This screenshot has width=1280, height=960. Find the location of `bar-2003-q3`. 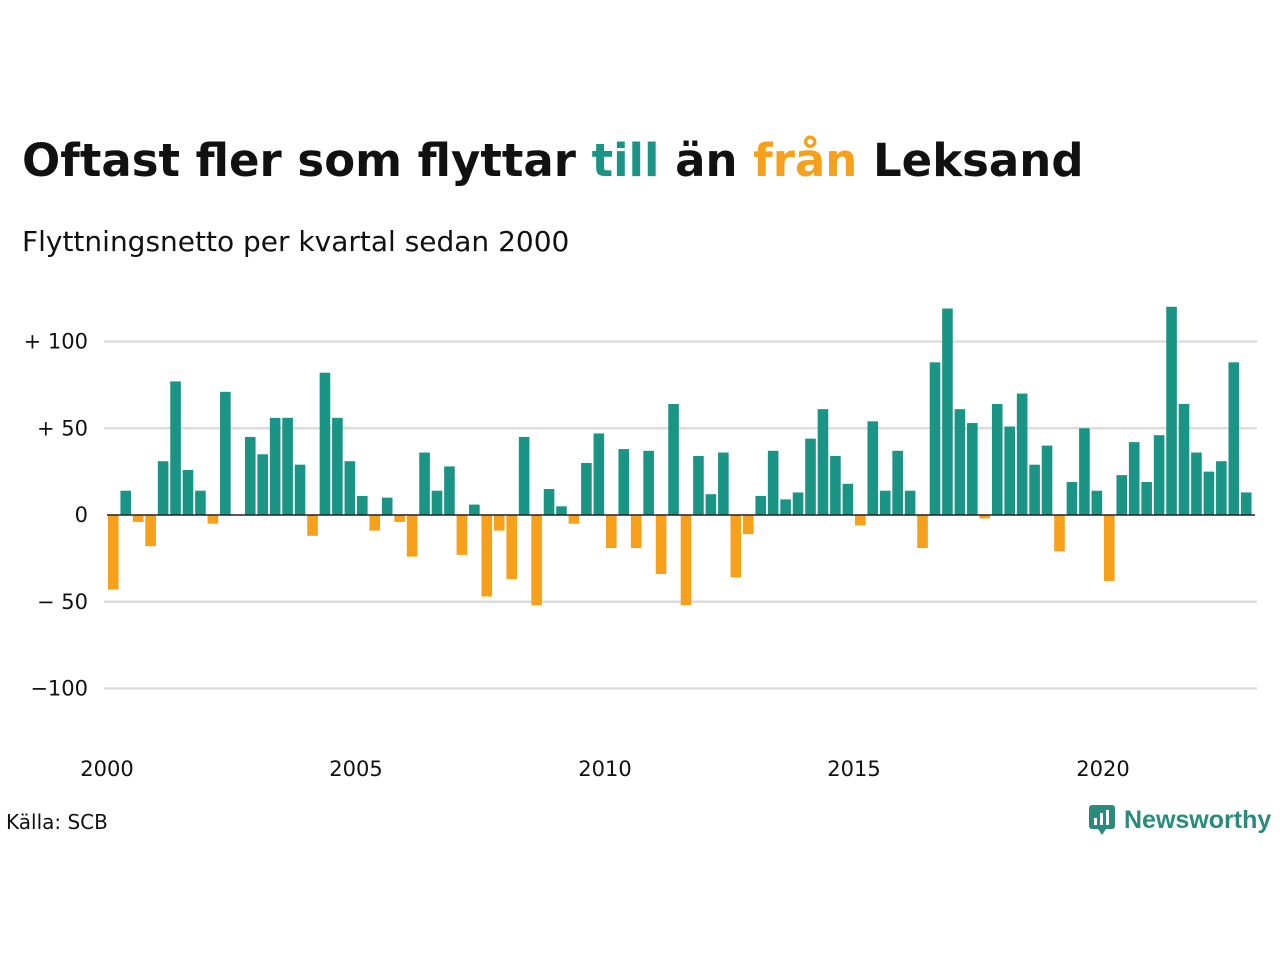

bar-2003-q3 is located at coordinates (287, 466).